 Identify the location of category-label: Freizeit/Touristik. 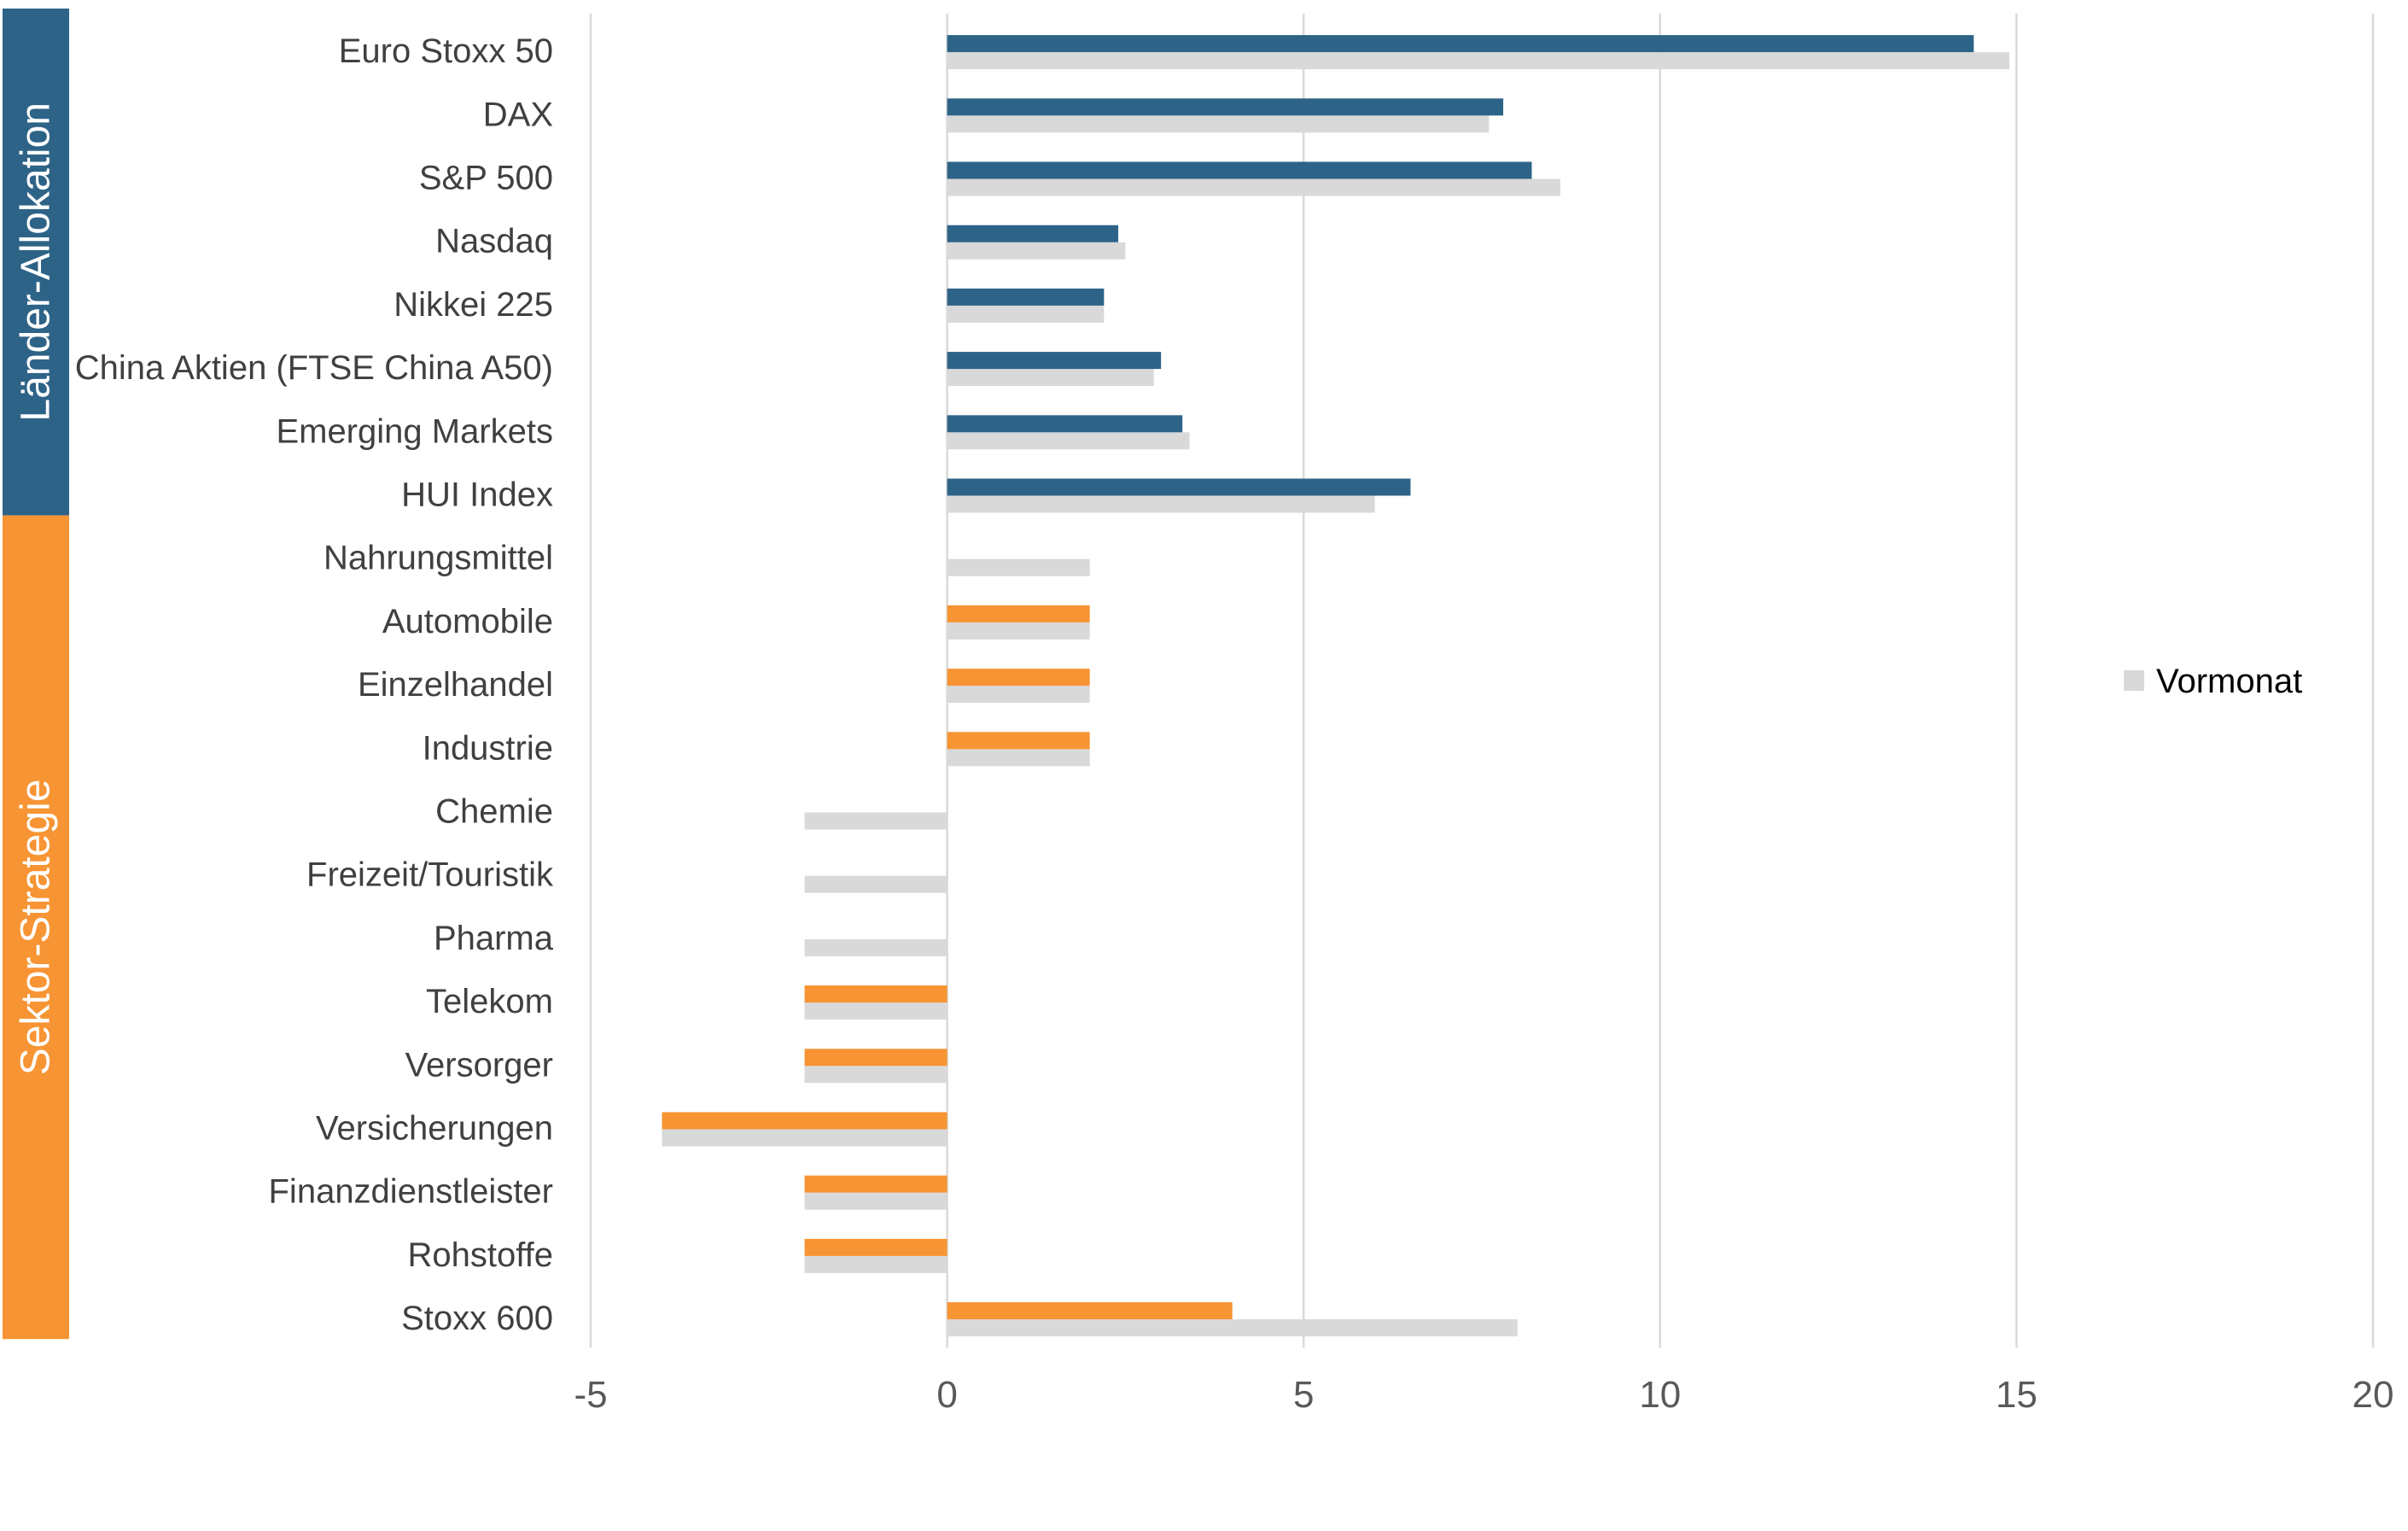
(430, 875).